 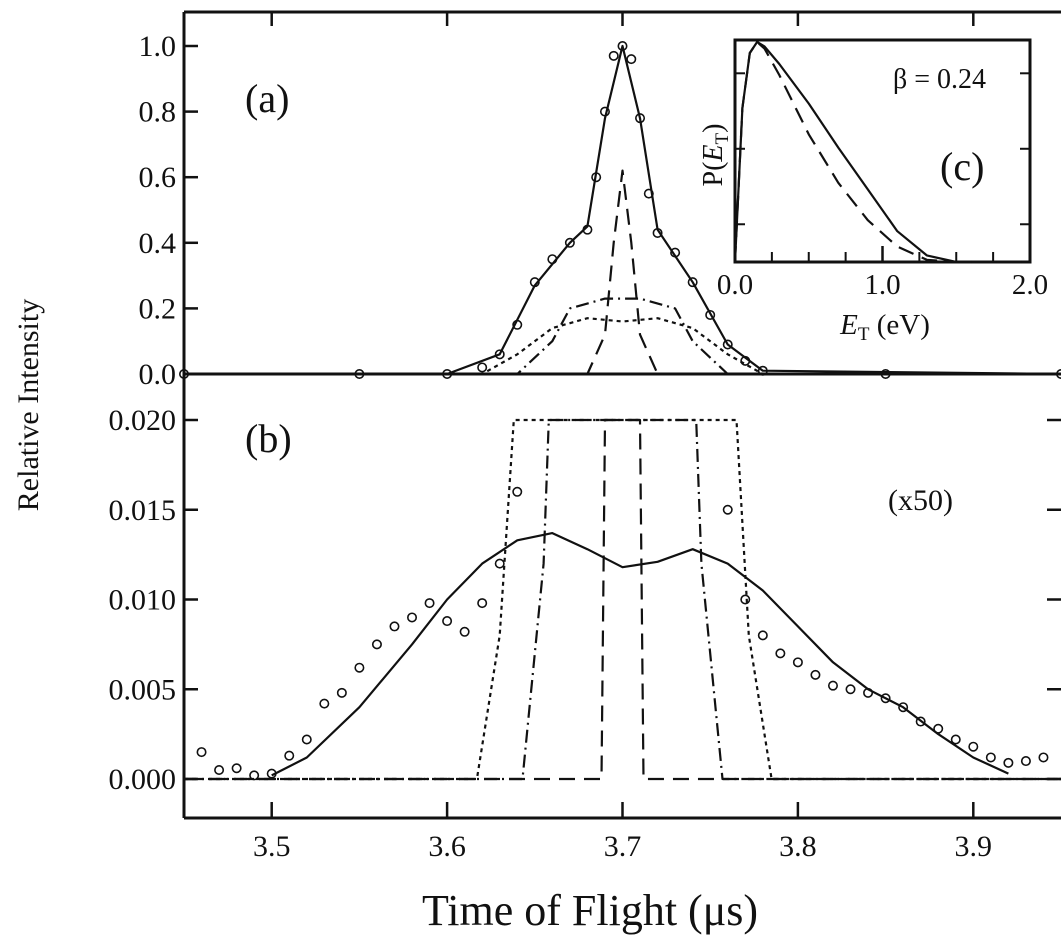 What do you see at coordinates (143, 779) in the screenshot?
I see `panel-b-y-tick-label: 0.000` at bounding box center [143, 779].